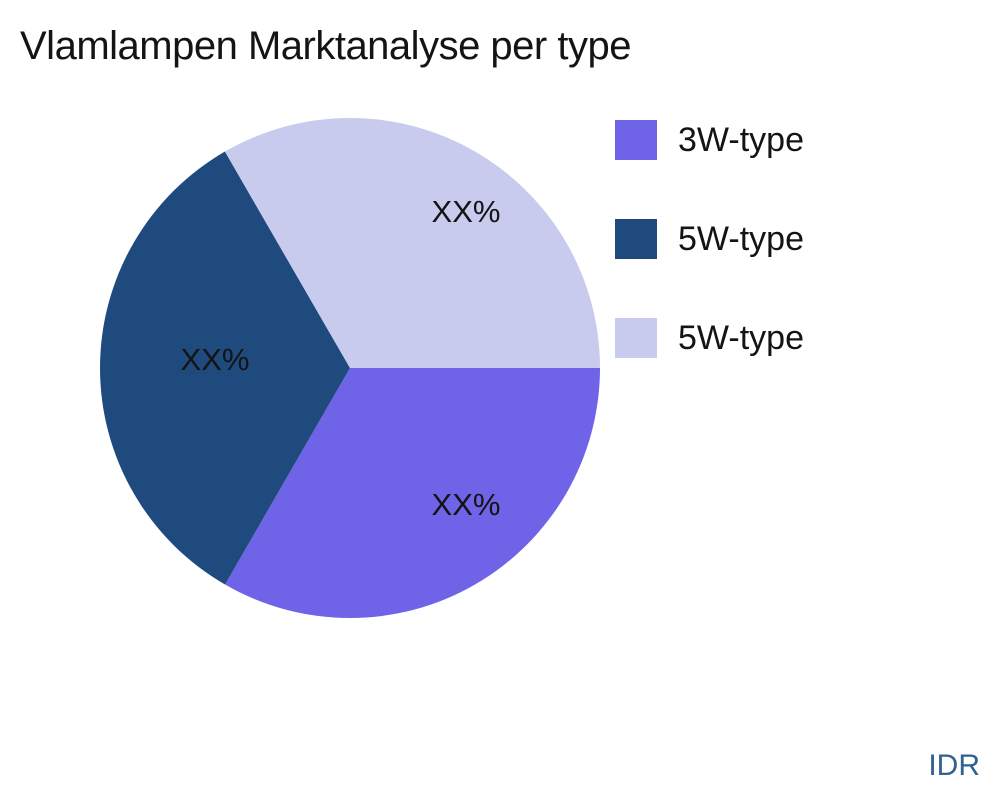 The height and width of the screenshot is (800, 1000). Describe the element at coordinates (741, 139) in the screenshot. I see `legend-label: 3W-type` at that location.